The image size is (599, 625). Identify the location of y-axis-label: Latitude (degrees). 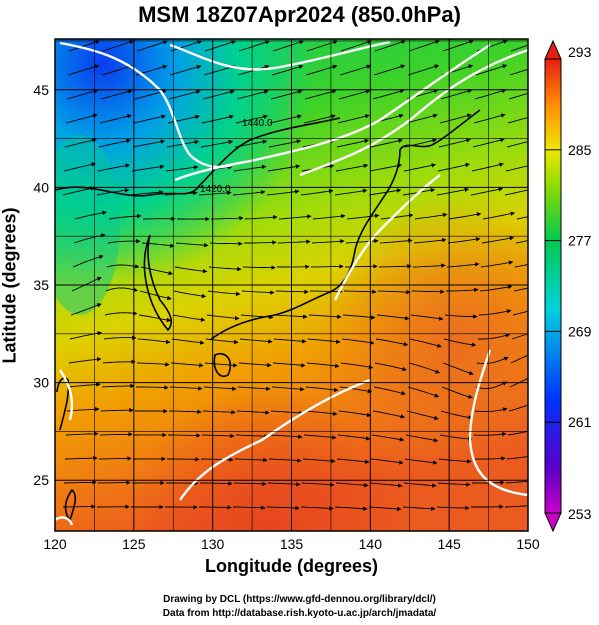
(10, 285).